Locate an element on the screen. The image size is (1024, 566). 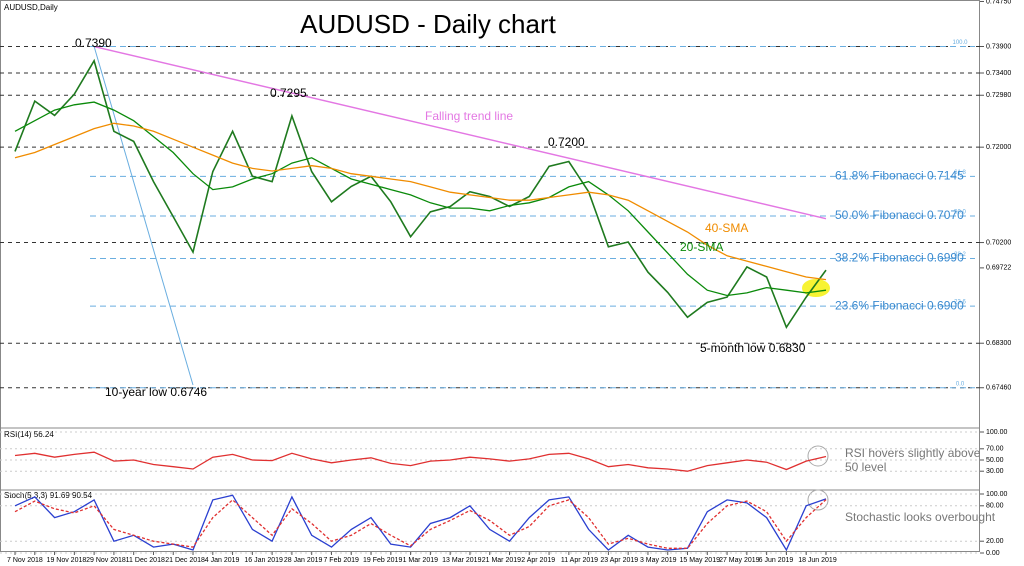
fib-tag: 0.0 is located at coordinates (960, 384).